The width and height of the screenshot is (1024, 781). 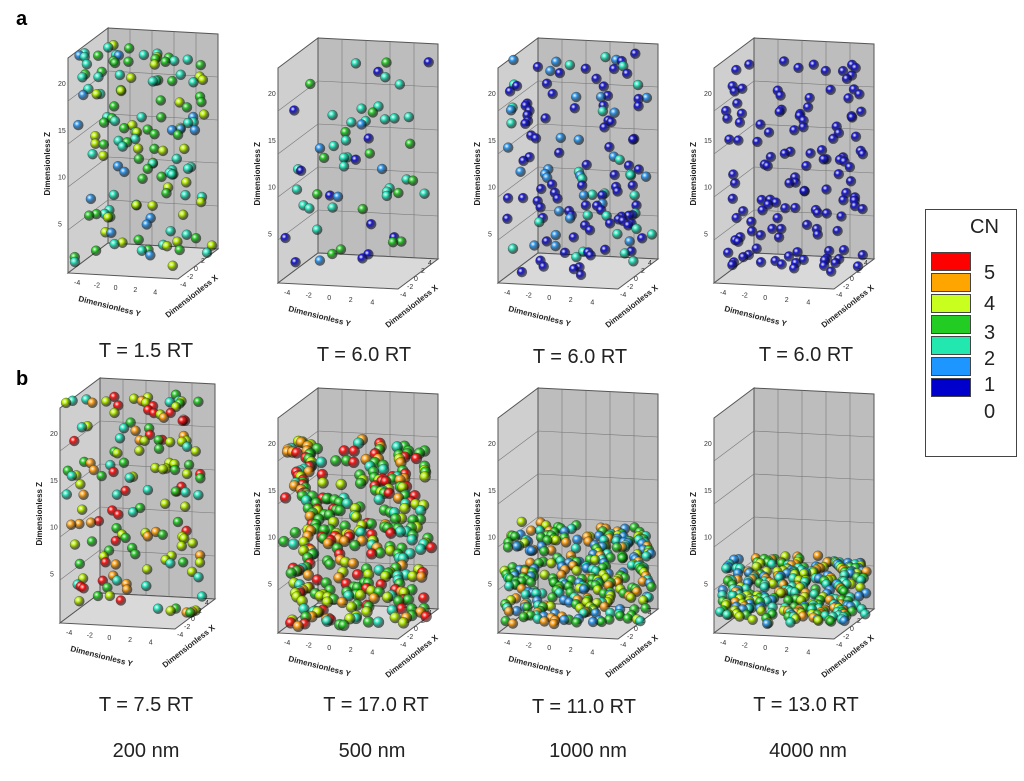 I want to click on legend-label-2: 2, so click(x=990, y=359).